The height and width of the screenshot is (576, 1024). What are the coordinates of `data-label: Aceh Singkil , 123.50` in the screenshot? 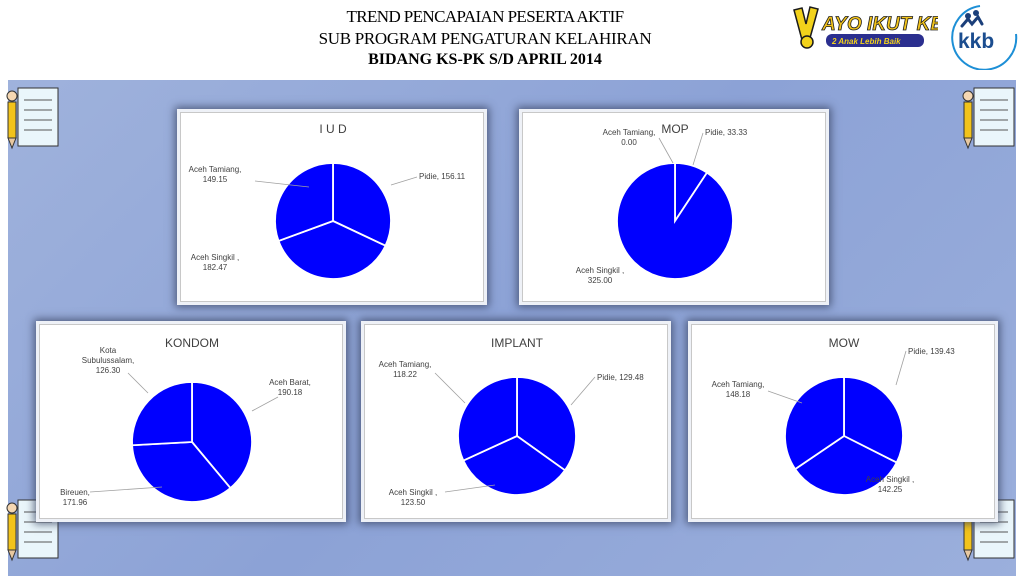 It's located at (413, 497).